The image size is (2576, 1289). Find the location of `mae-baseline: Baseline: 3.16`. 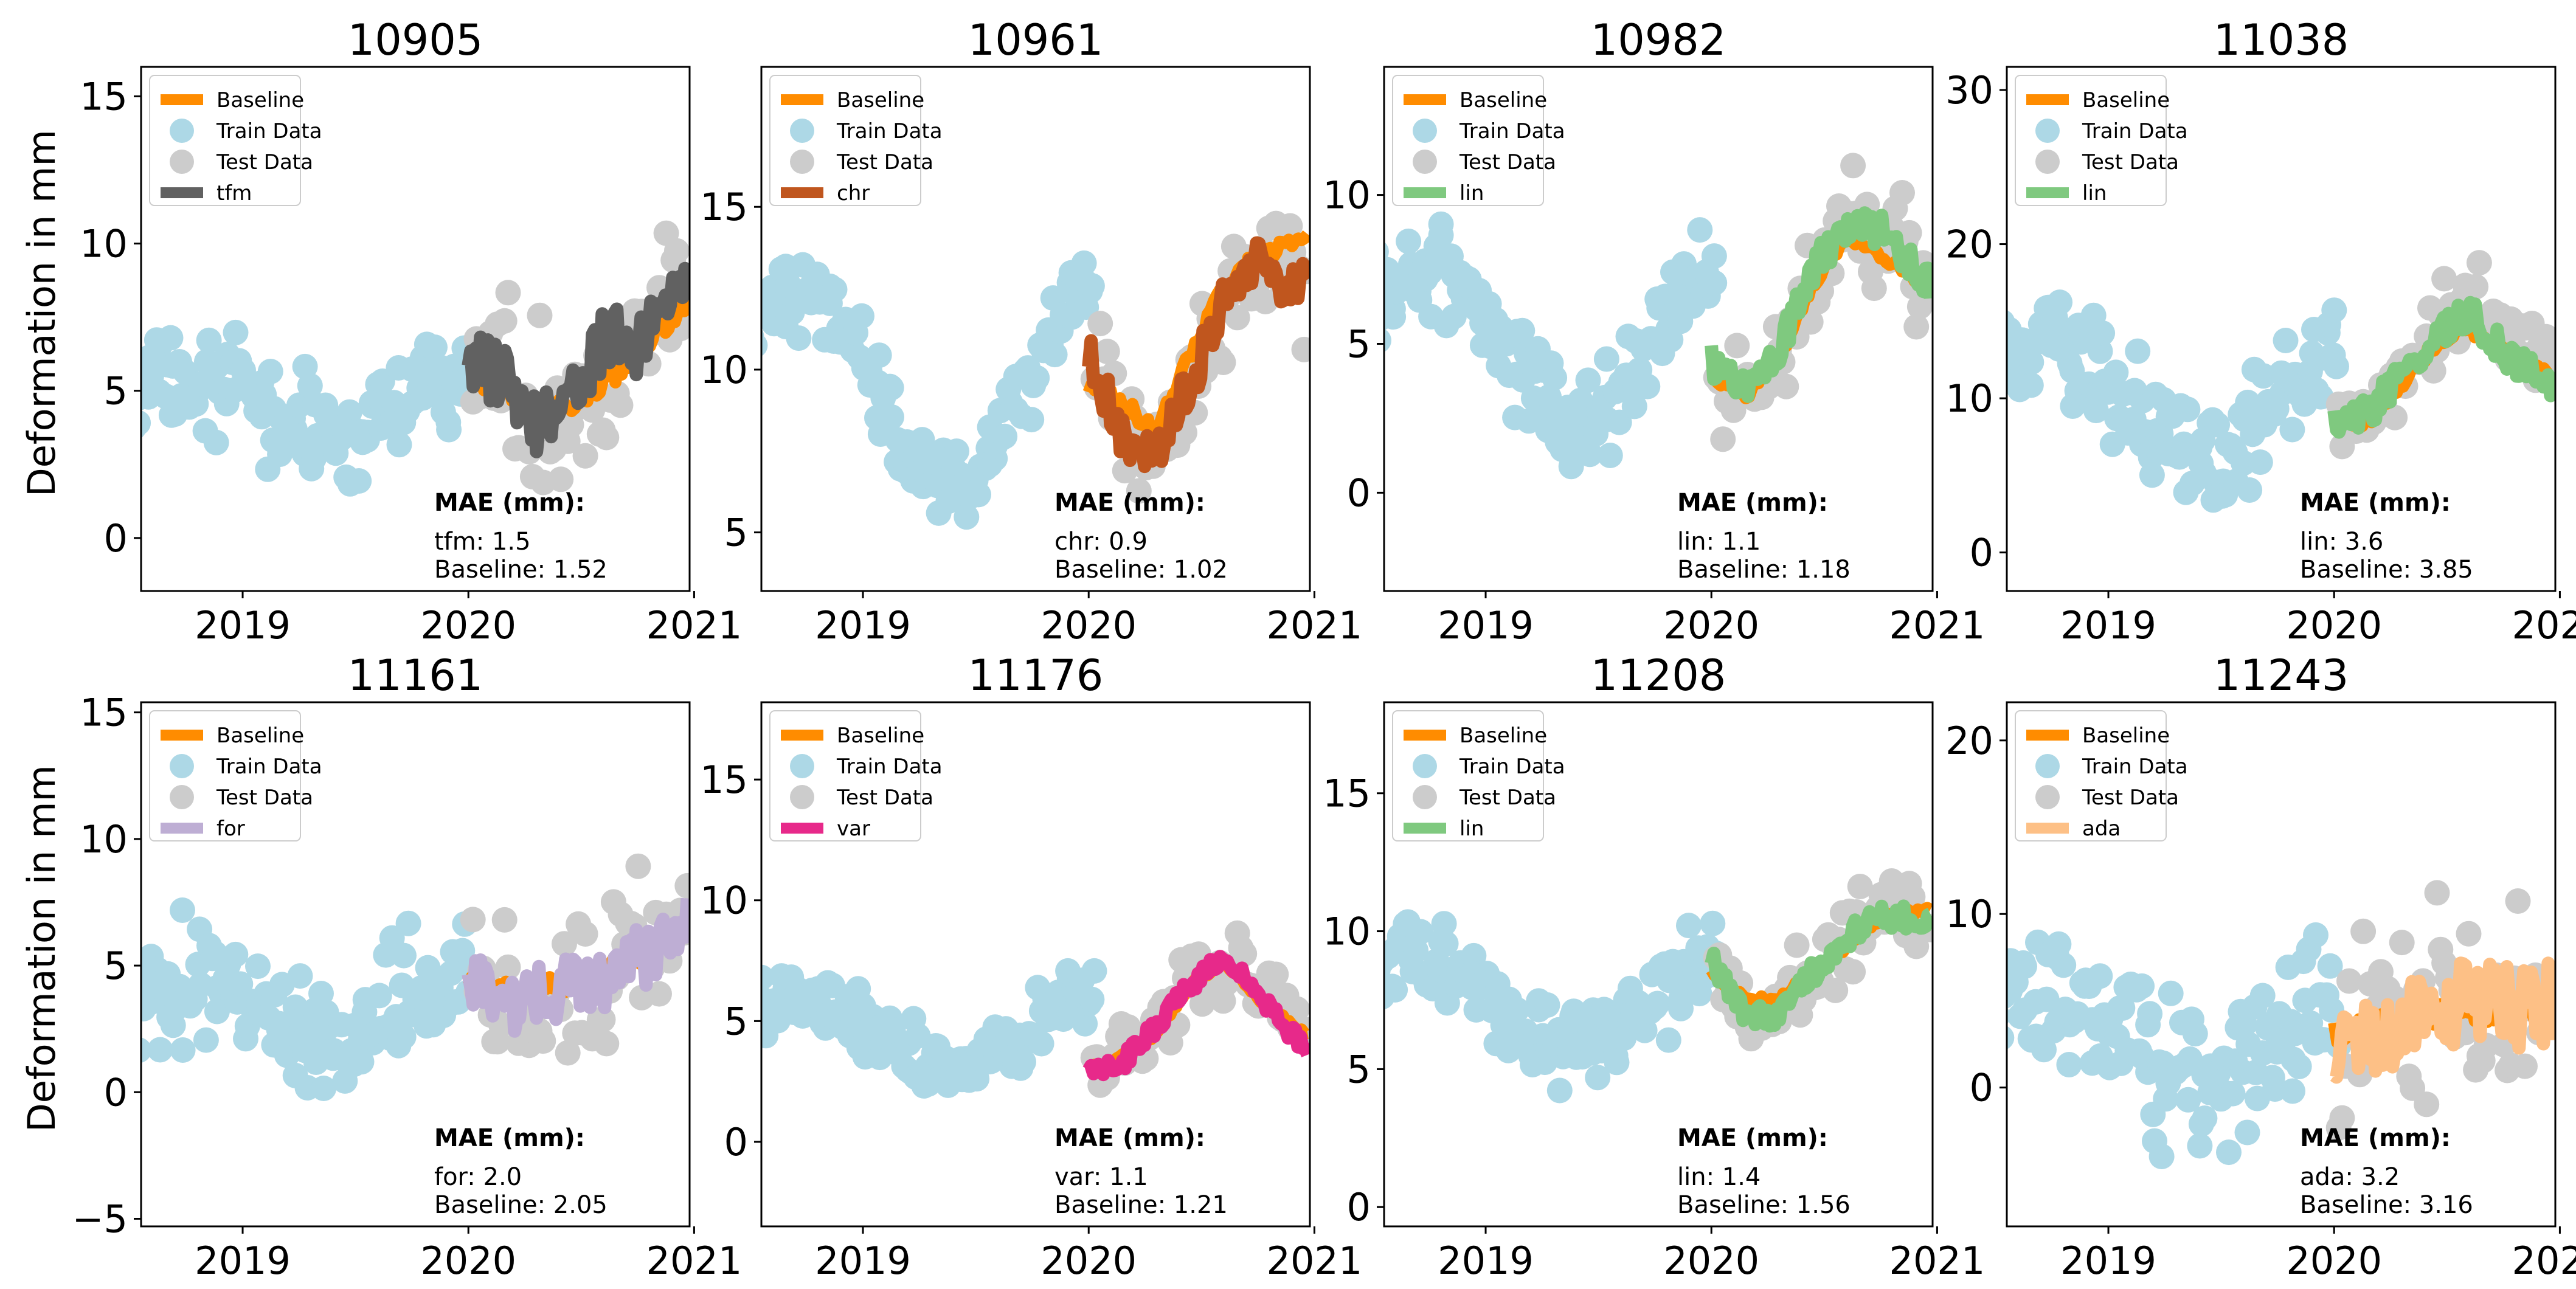

mae-baseline: Baseline: 3.16 is located at coordinates (2386, 1205).